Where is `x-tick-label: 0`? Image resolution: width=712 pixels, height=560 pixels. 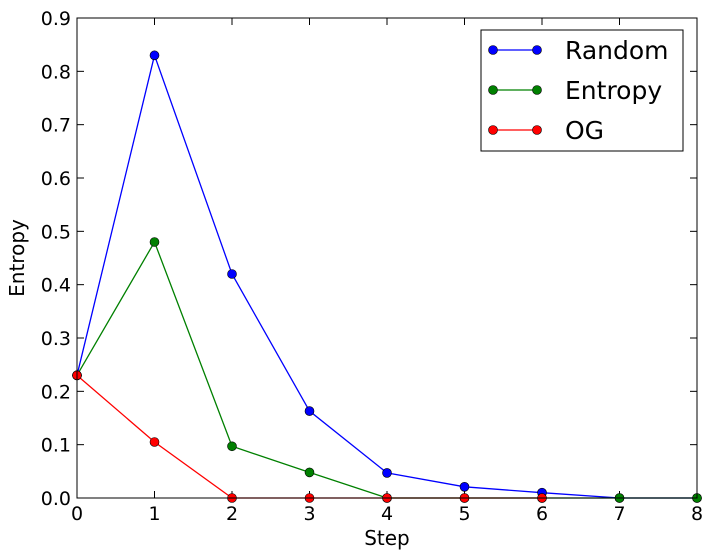
x-tick-label: 0 is located at coordinates (77, 514).